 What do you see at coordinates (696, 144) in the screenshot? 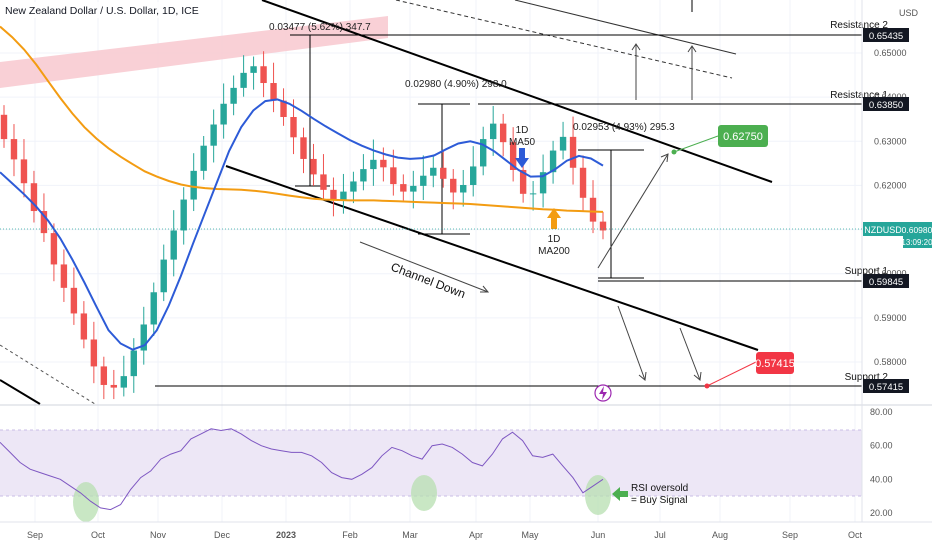
I see `target-up-connector` at bounding box center [696, 144].